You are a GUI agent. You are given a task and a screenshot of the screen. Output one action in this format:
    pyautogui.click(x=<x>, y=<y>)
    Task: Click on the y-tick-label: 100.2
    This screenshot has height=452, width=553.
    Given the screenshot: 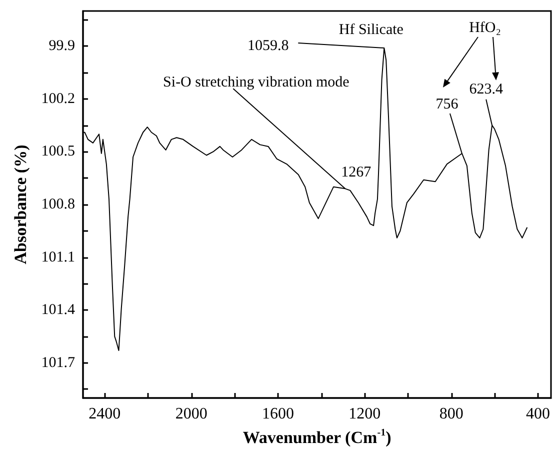 What is the action you would take?
    pyautogui.click(x=58, y=98)
    